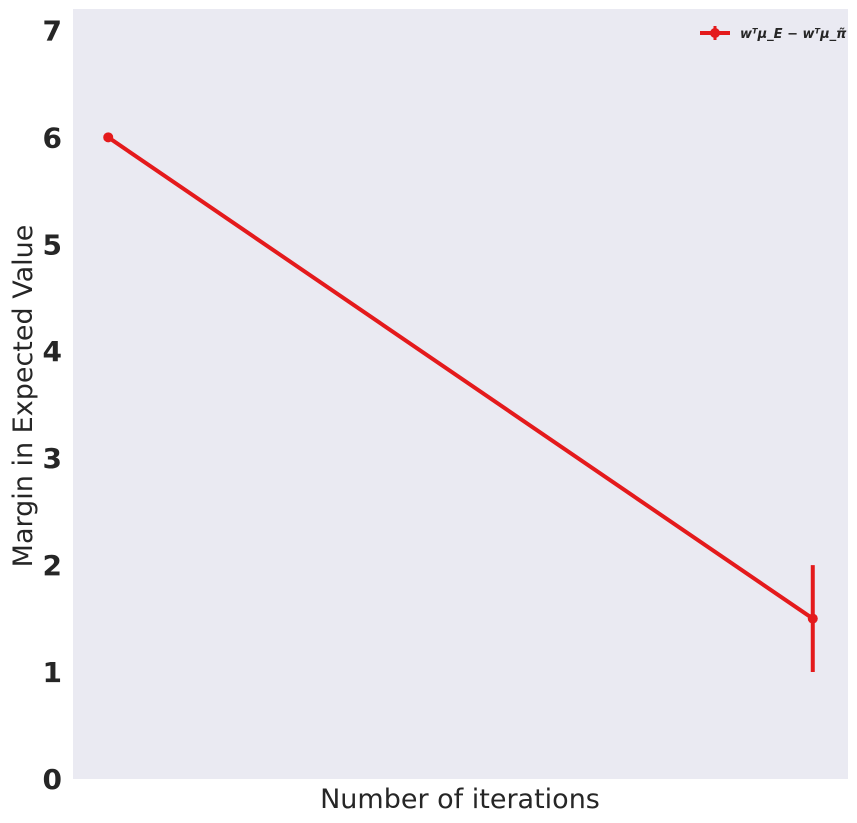 The image size is (857, 823). Describe the element at coordinates (52, 244) in the screenshot. I see `y-tick-label: 5` at that location.